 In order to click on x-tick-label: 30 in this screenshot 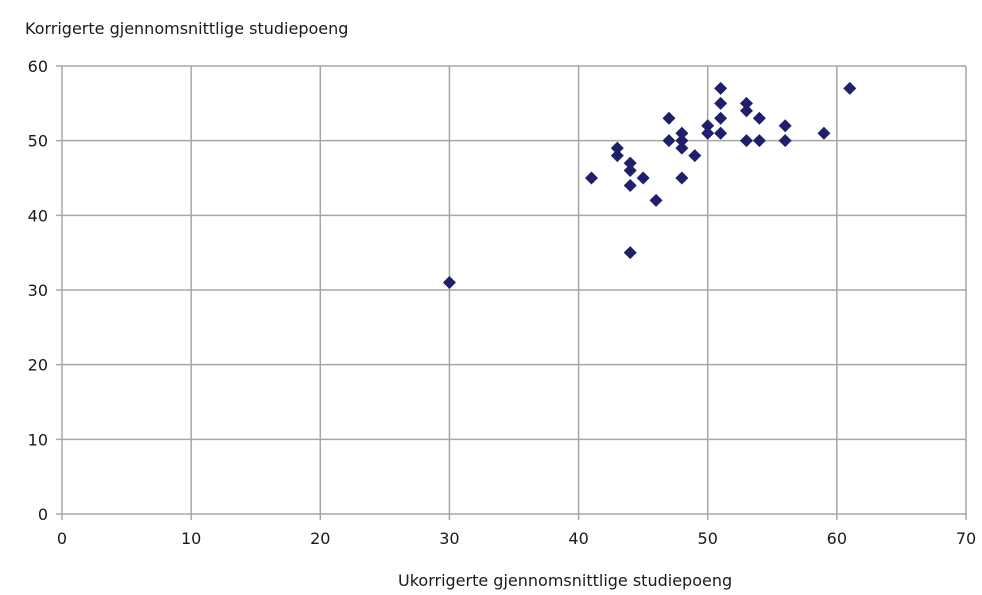, I will do `click(449, 538)`.